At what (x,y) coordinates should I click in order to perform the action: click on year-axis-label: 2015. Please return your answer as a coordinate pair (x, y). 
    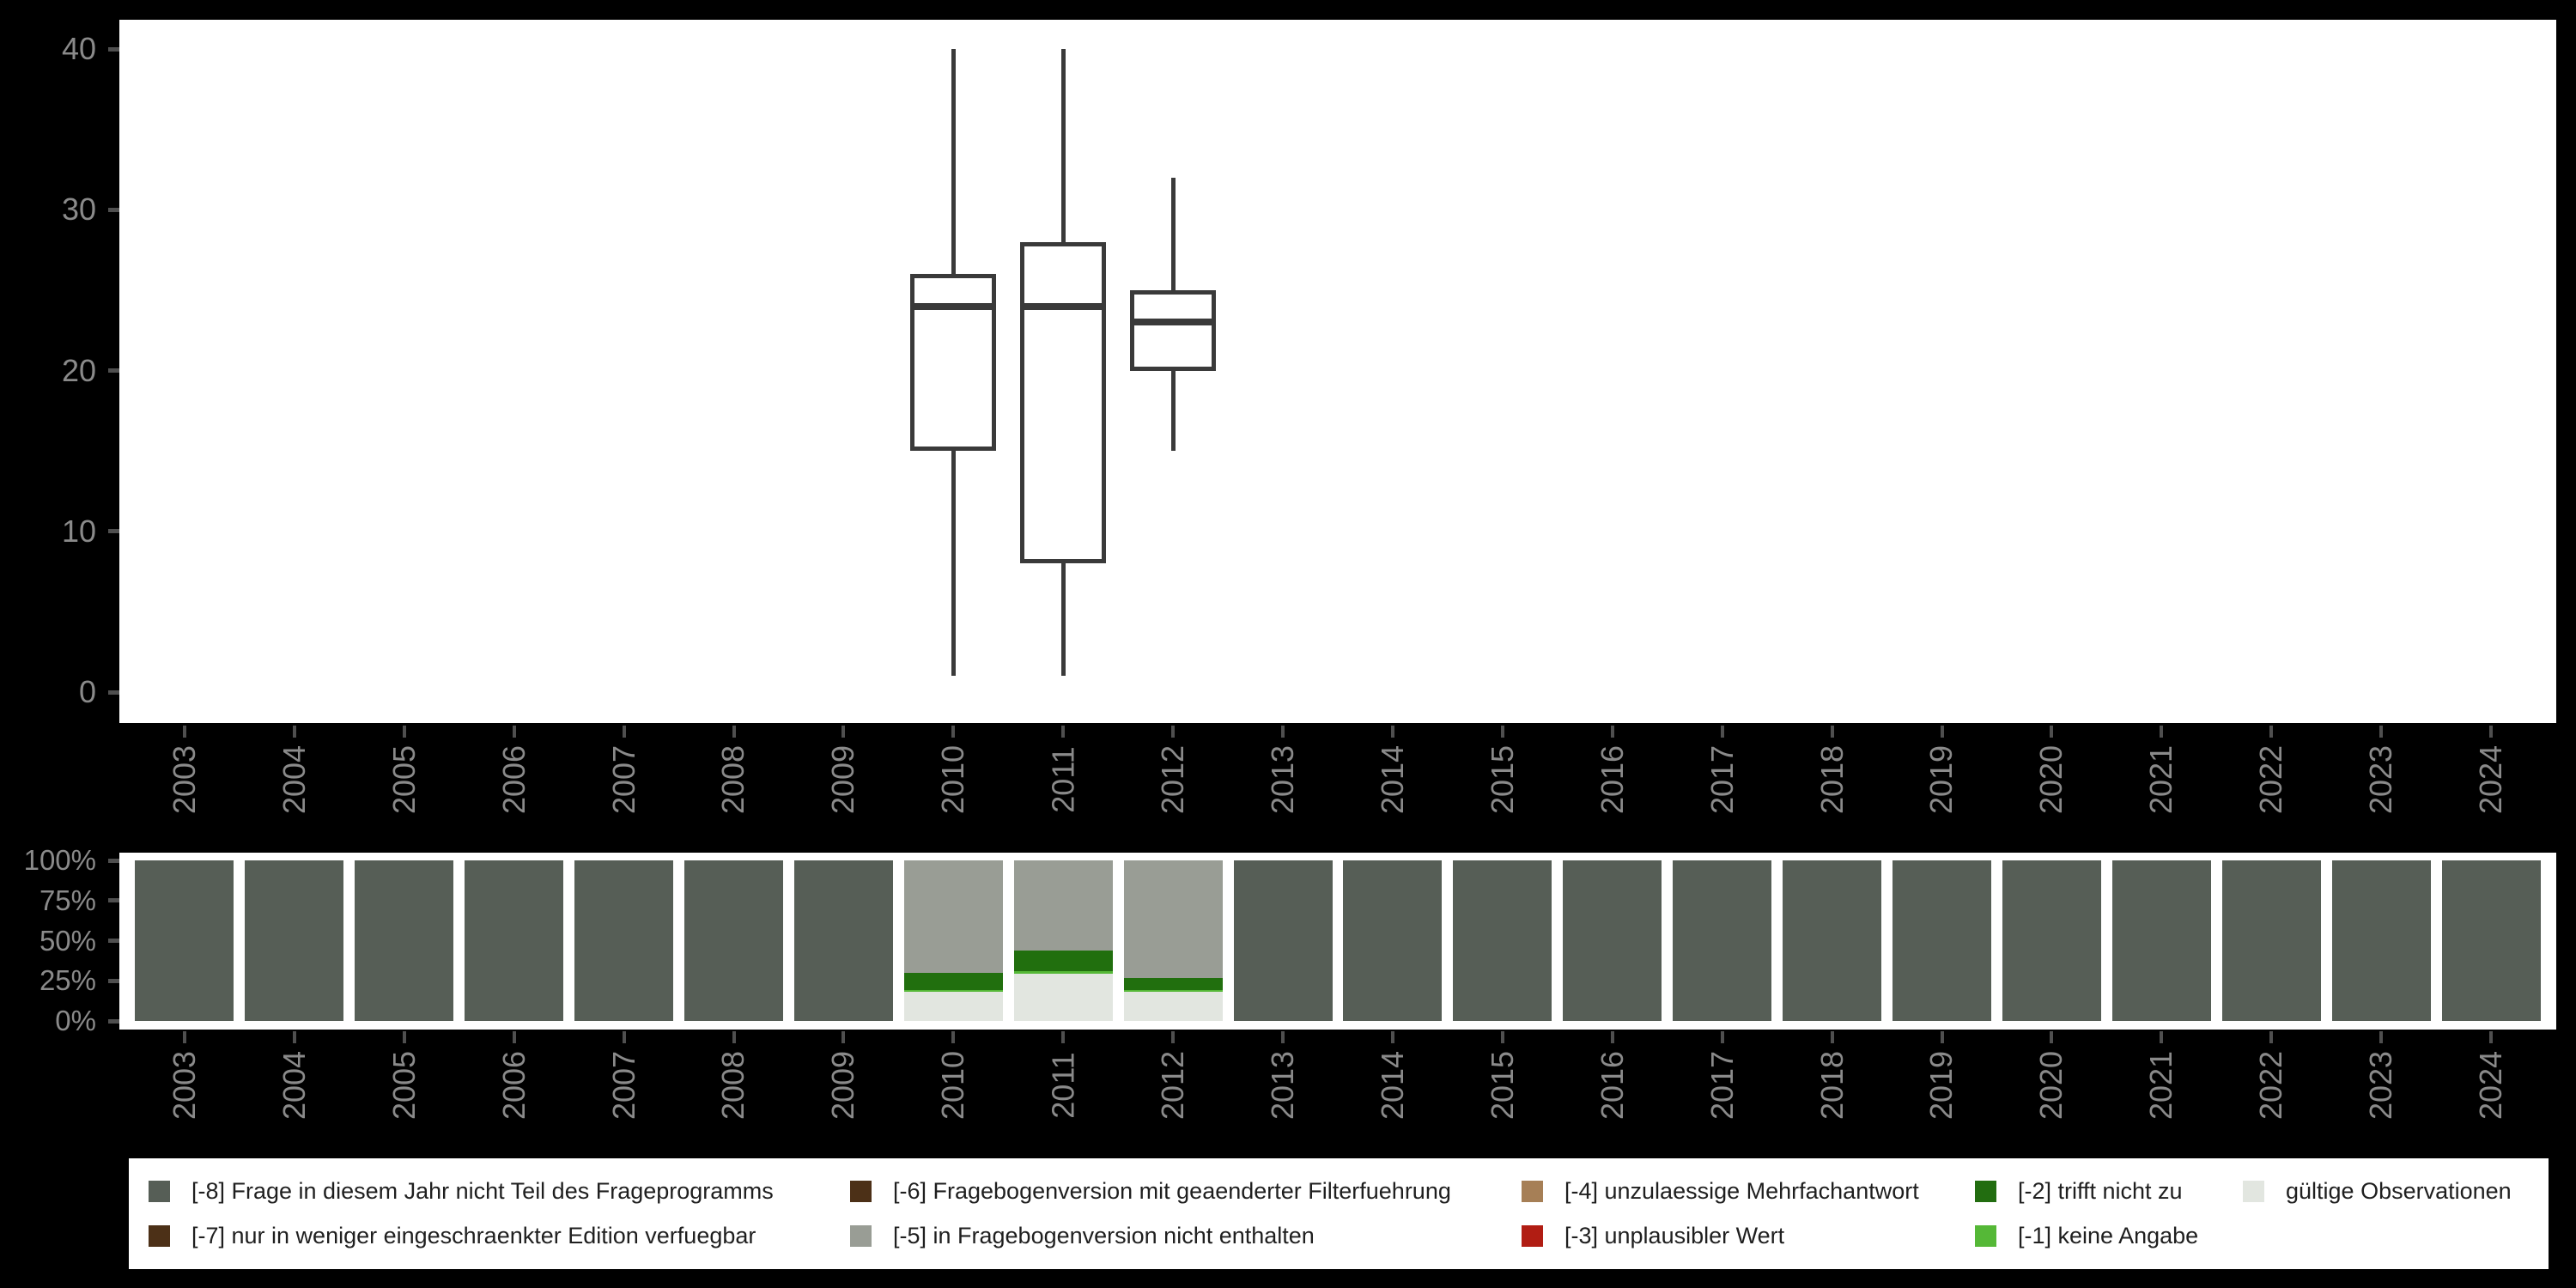
    Looking at the image, I should click on (1502, 1085).